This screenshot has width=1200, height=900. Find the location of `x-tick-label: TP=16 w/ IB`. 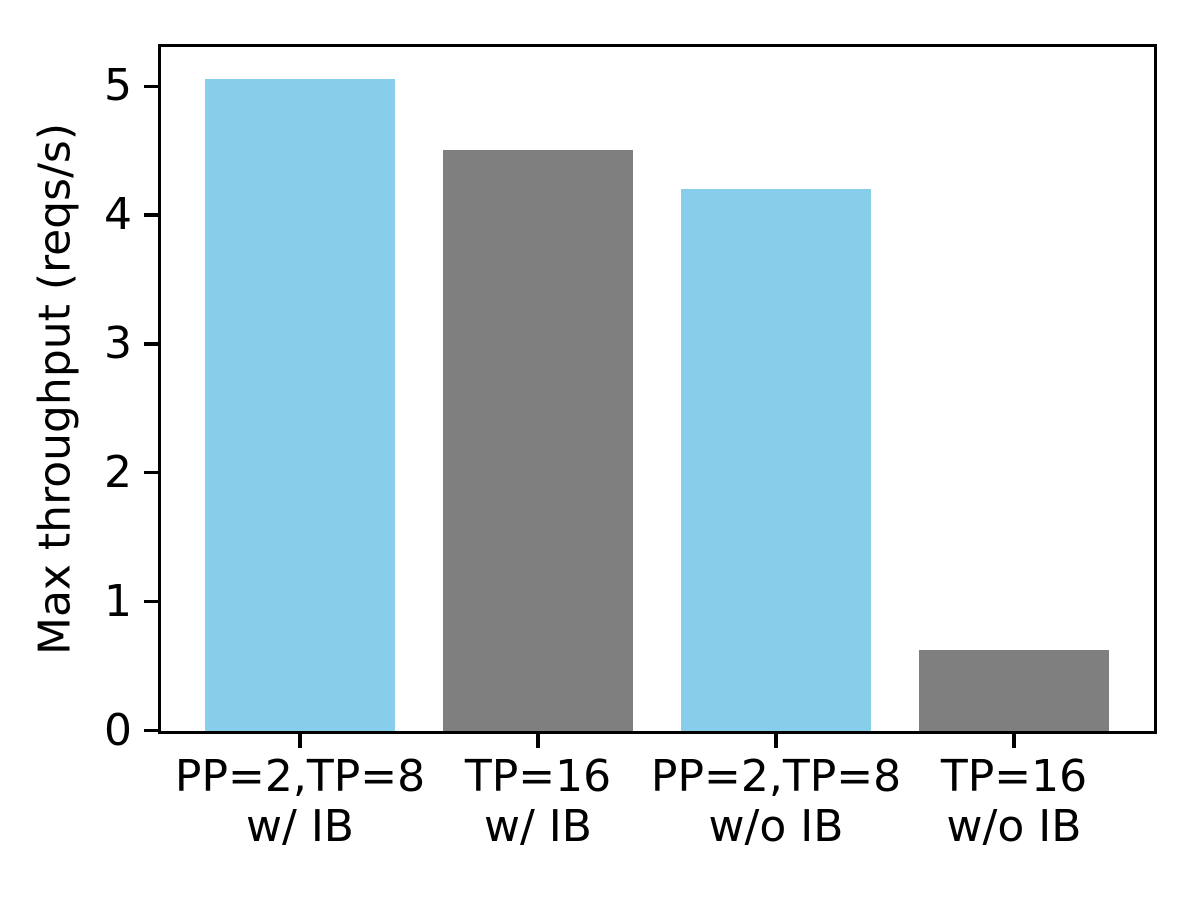

x-tick-label: TP=16 w/ IB is located at coordinates (538, 801).